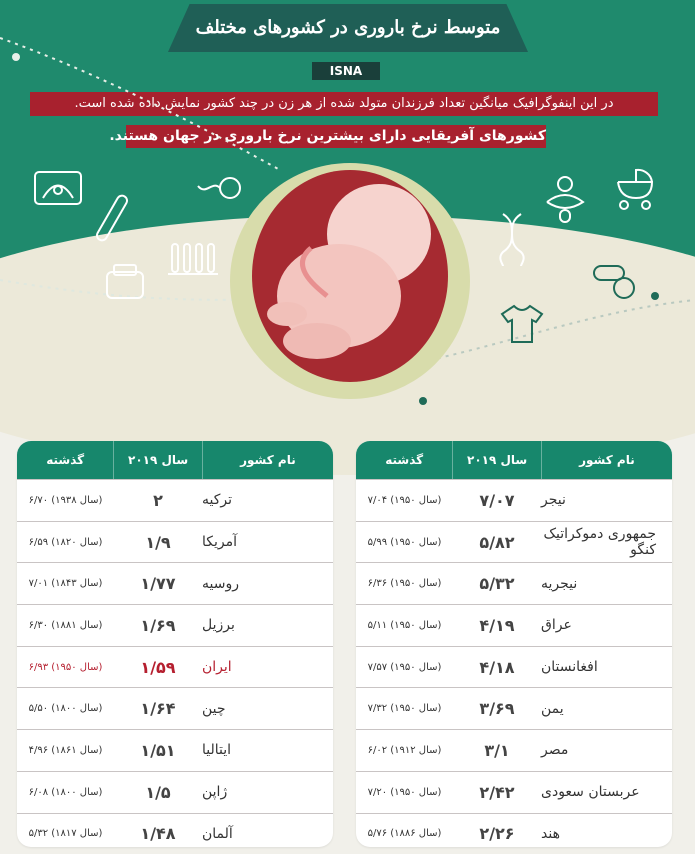 Image resolution: width=695 pixels, height=854 pixels. I want to click on rate-cell: ۱/۶۹, so click(158, 625).